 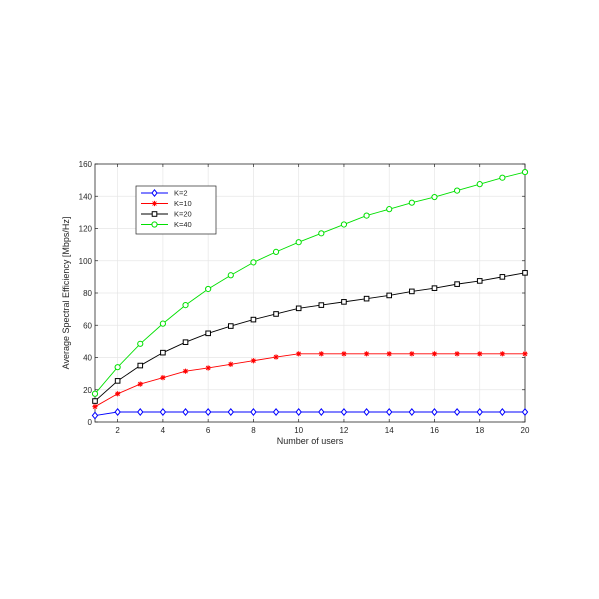 I want to click on y-tick-label: 80, so click(x=87, y=293).